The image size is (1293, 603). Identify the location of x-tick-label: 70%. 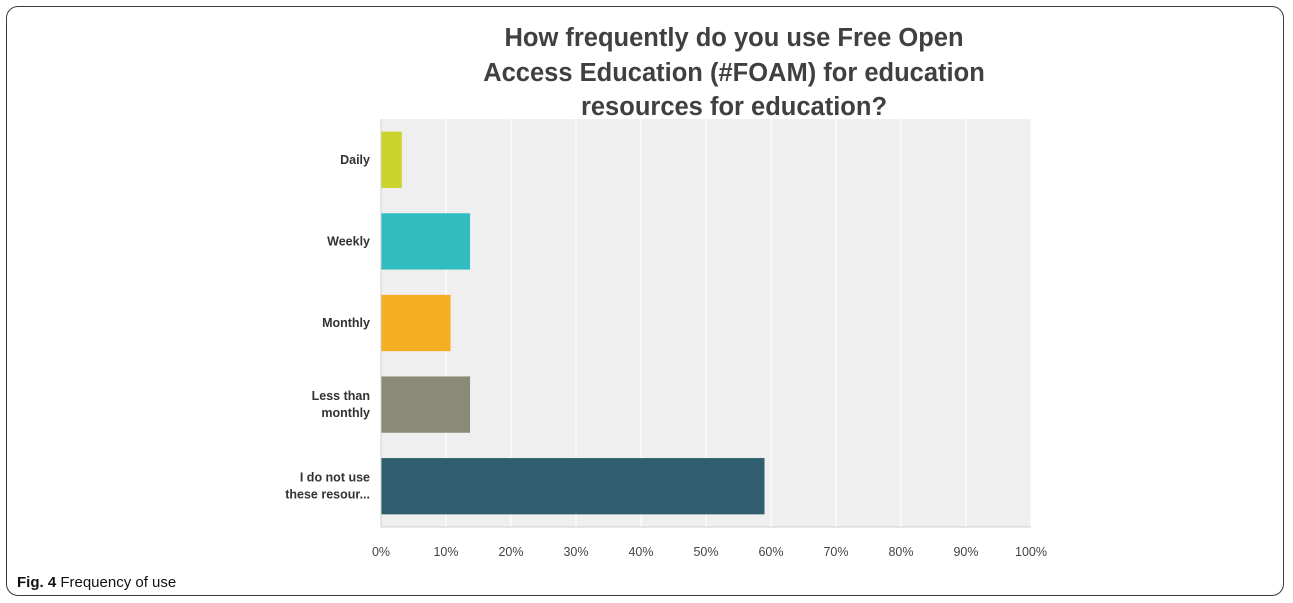
(835, 552).